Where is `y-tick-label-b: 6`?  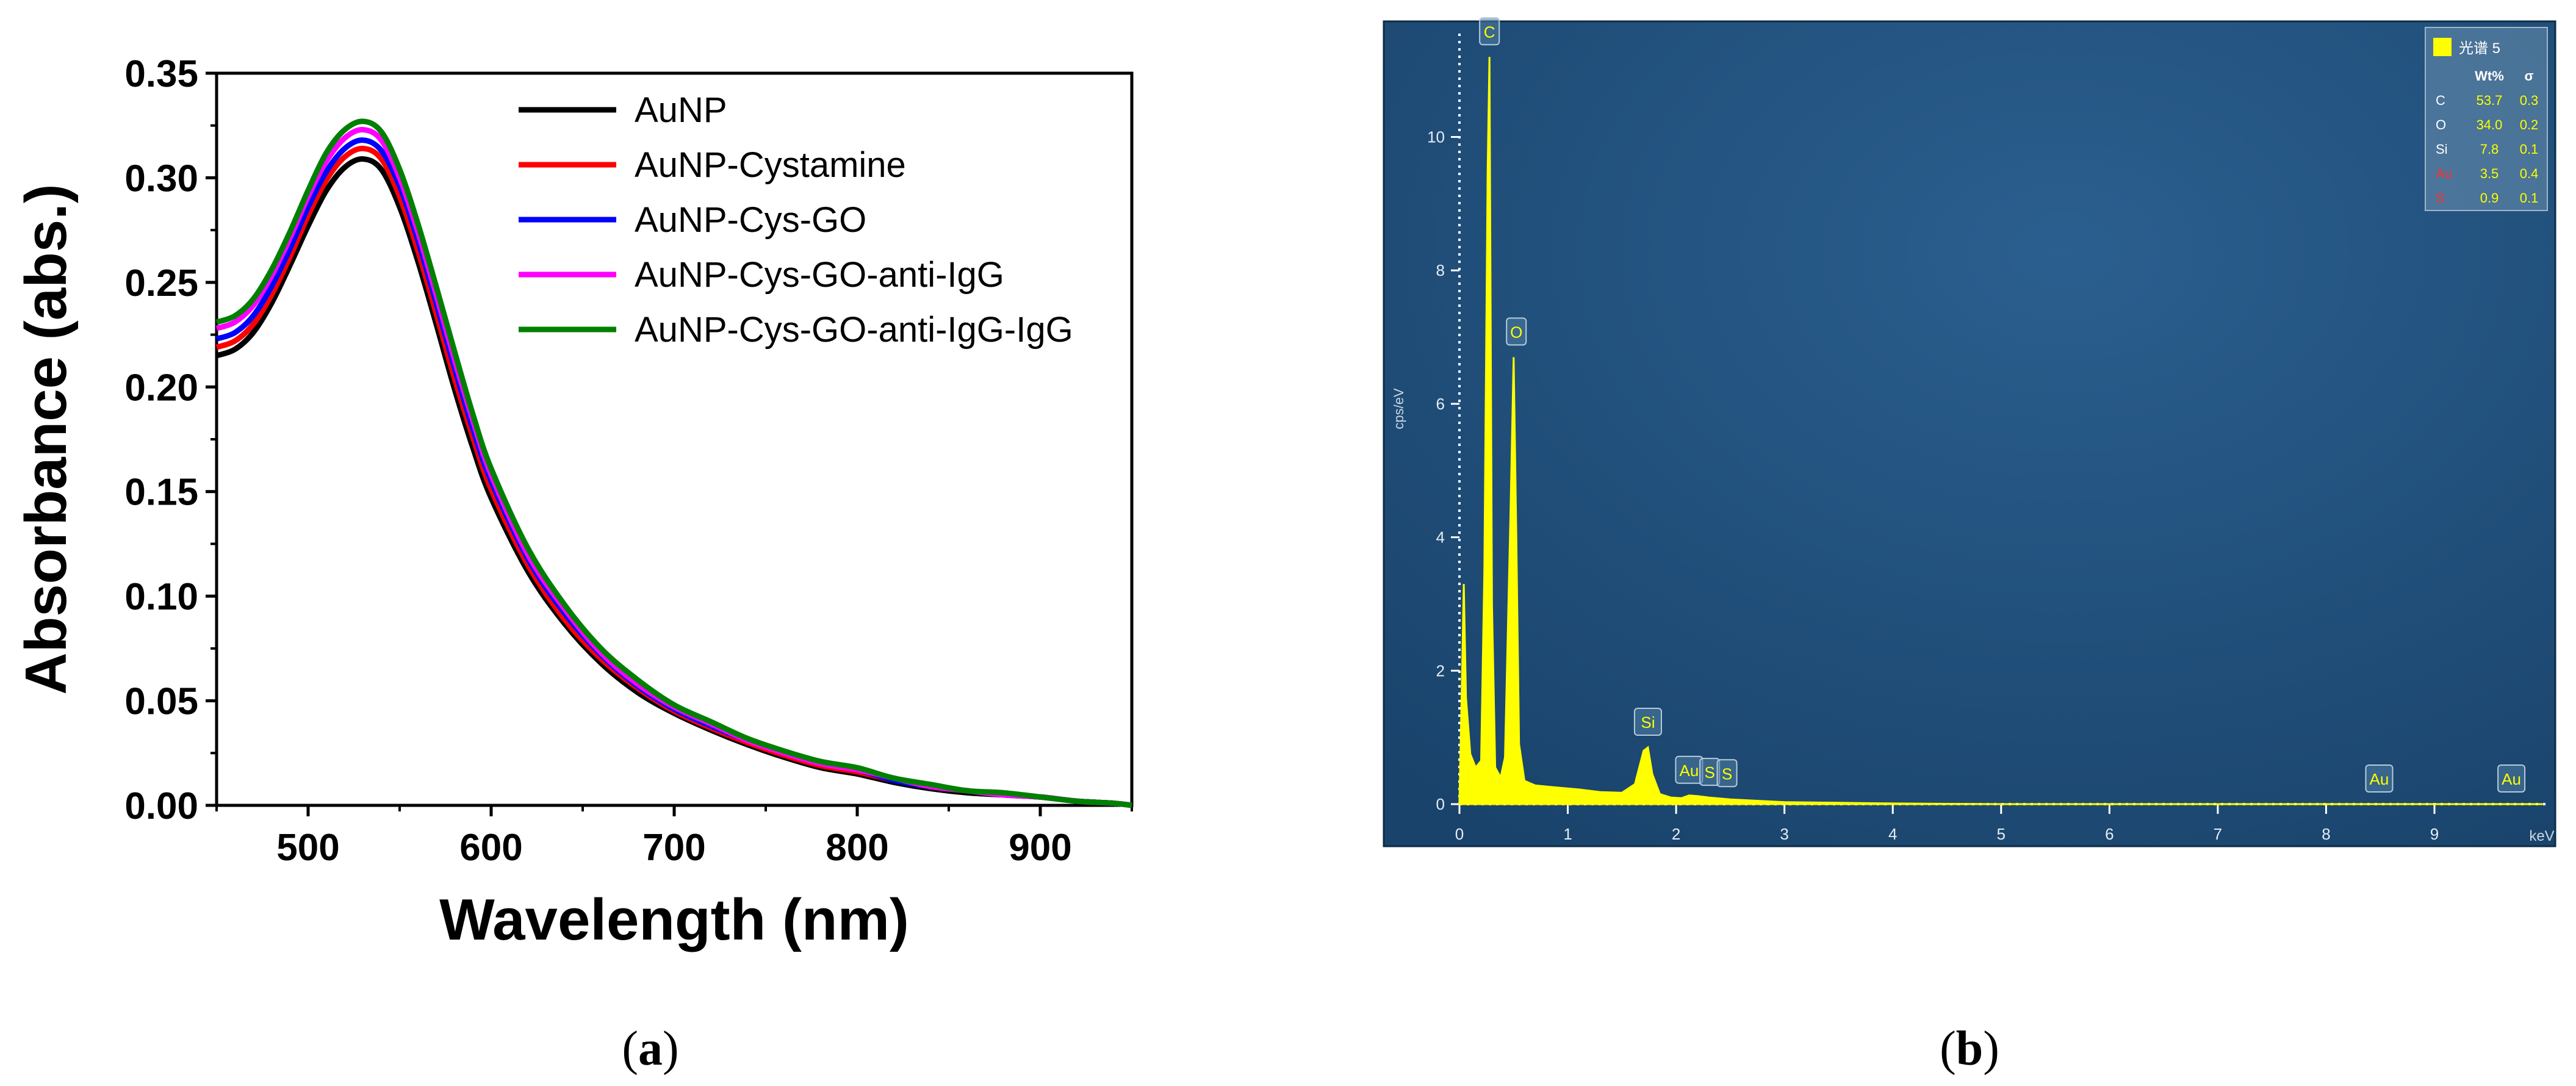 y-tick-label-b: 6 is located at coordinates (1440, 404).